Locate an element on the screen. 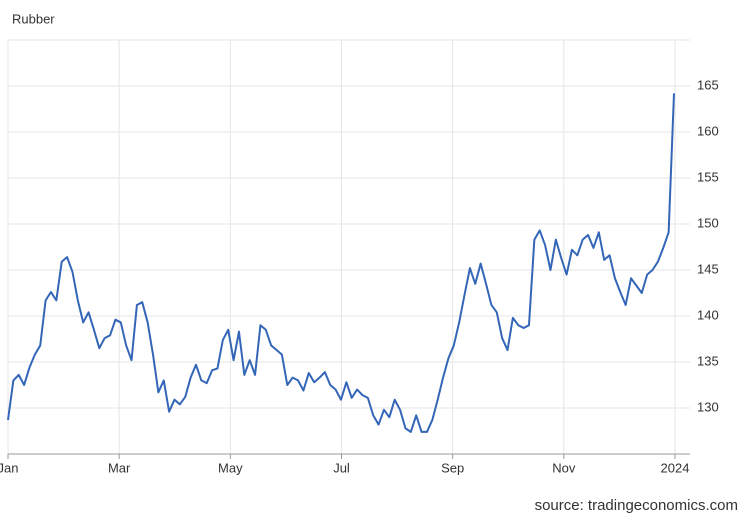 This screenshot has width=750, height=520. y-tick-label: 150 is located at coordinates (708, 222).